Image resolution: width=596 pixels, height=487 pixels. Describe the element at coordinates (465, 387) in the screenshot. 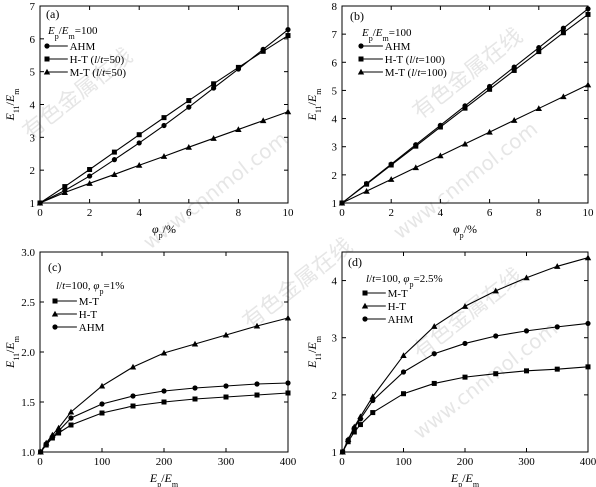

I see `series-ahm` at that location.